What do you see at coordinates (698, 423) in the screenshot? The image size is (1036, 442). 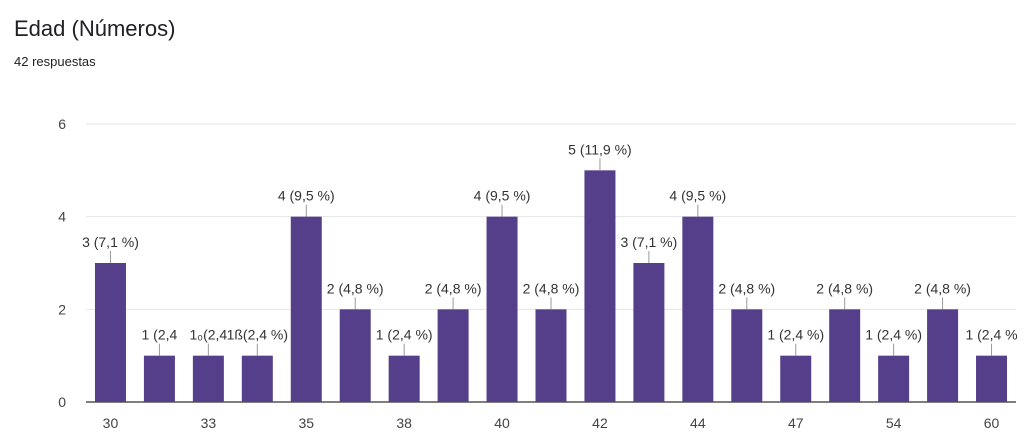 I see `x-tick-label: 44` at bounding box center [698, 423].